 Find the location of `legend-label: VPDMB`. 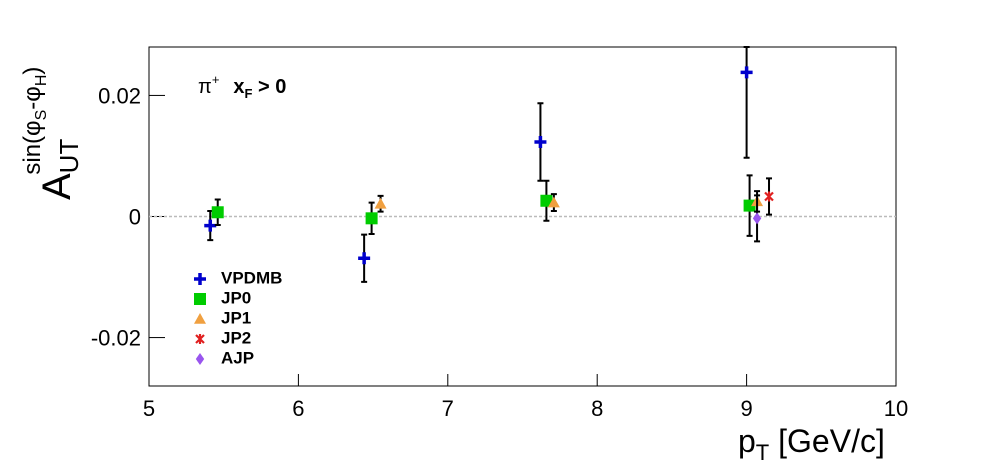

legend-label: VPDMB is located at coordinates (251, 277).